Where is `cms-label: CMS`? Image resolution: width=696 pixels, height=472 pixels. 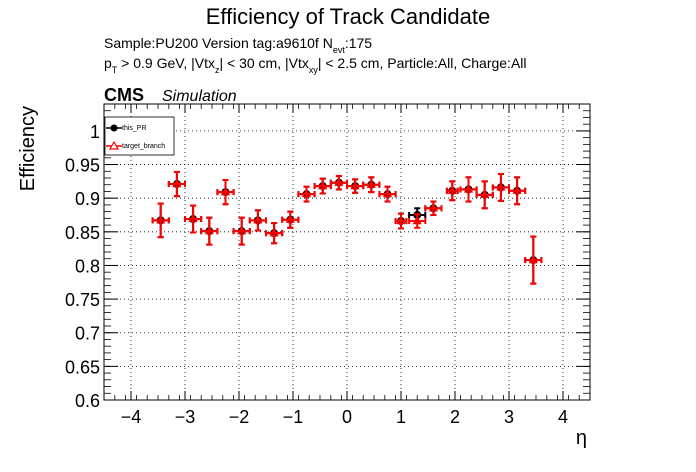 cms-label: CMS is located at coordinates (124, 95).